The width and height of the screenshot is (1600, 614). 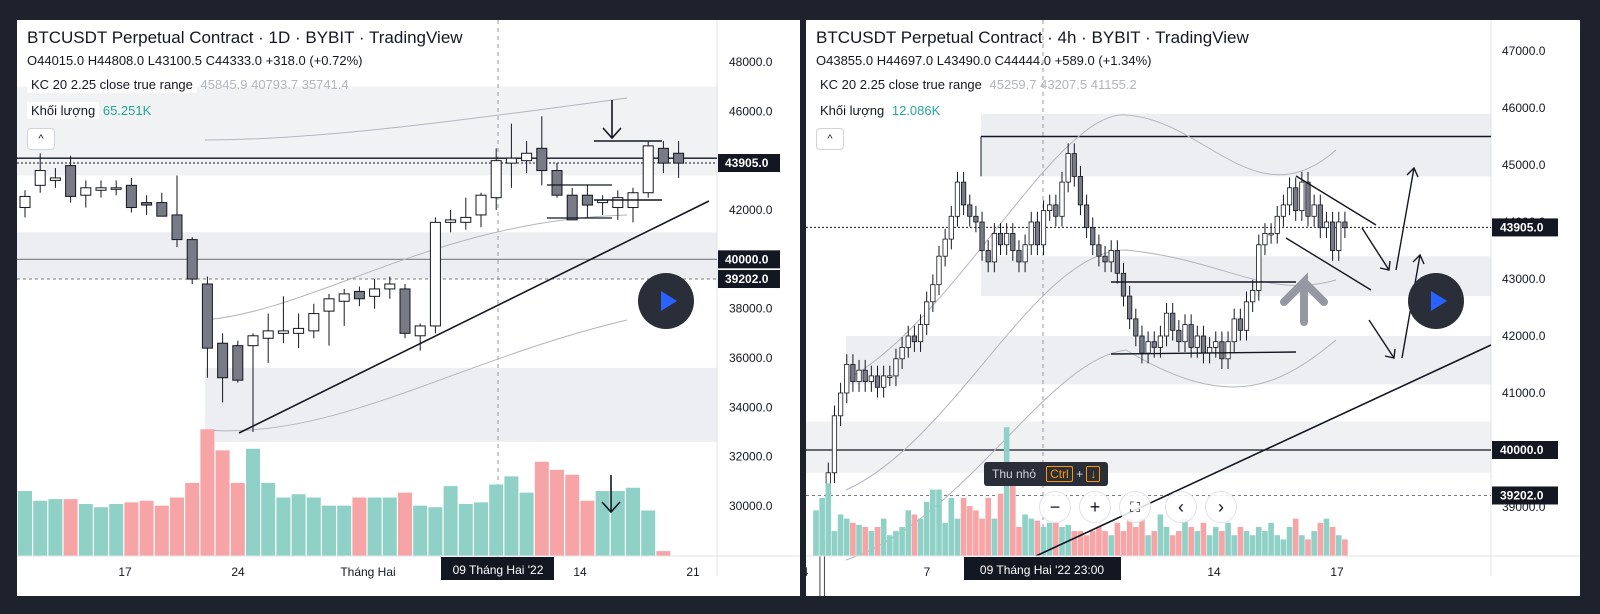 I want to click on support-zone, so click(x=1168, y=360).